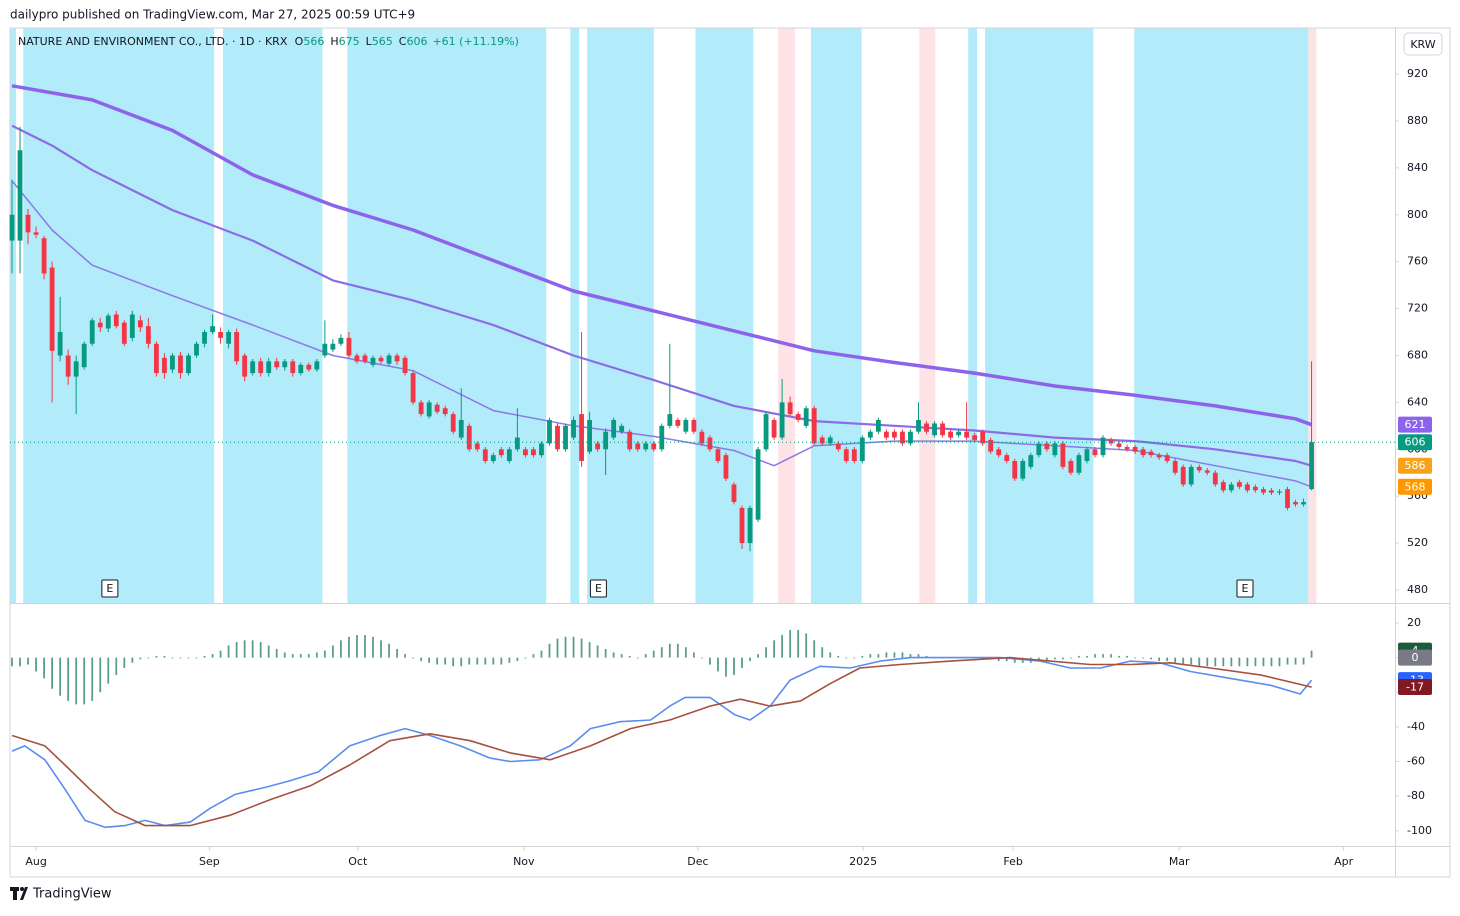  I want to click on y-tick-label: -80, so click(1416, 795).